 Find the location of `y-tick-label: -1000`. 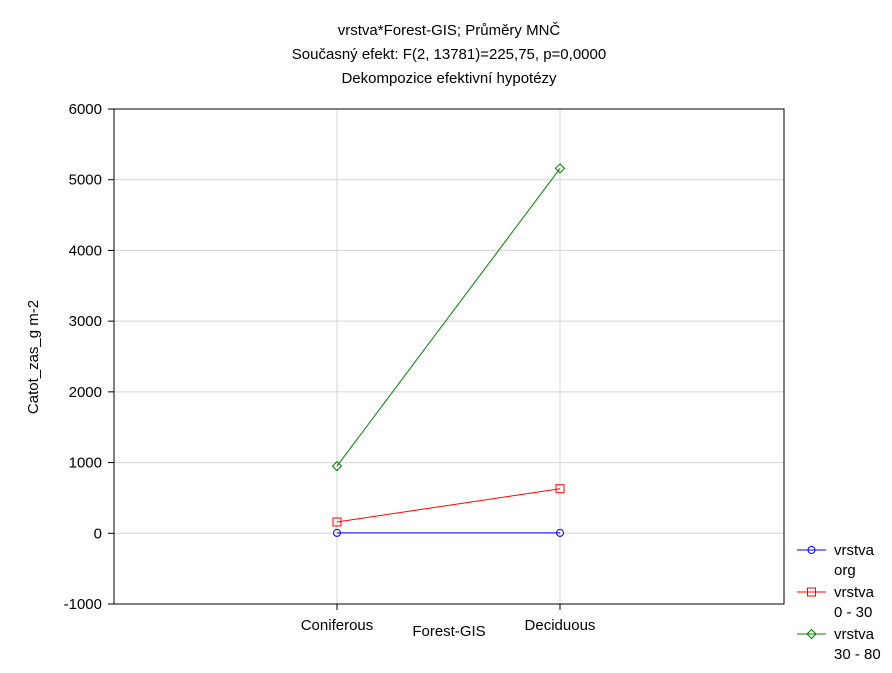

y-tick-label: -1000 is located at coordinates (83, 604).